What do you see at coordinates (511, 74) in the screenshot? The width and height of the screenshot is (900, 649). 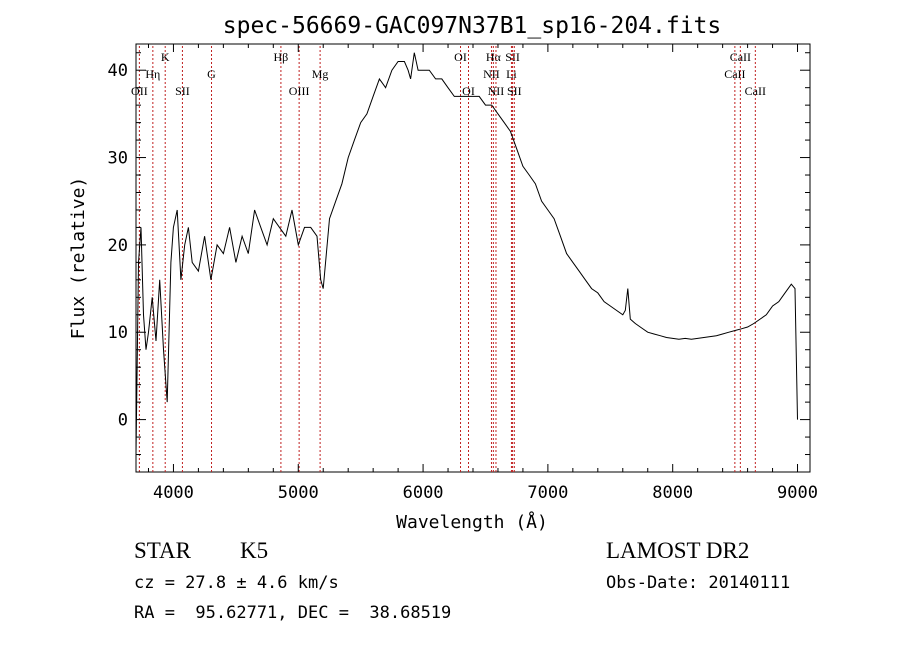 I see `line-marker-label: Li` at bounding box center [511, 74].